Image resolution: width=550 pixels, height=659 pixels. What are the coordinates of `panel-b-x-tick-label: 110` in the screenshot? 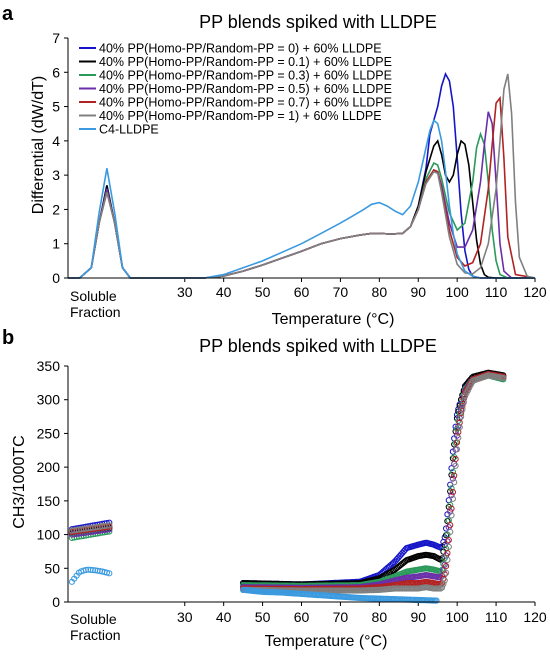 It's located at (496, 617).